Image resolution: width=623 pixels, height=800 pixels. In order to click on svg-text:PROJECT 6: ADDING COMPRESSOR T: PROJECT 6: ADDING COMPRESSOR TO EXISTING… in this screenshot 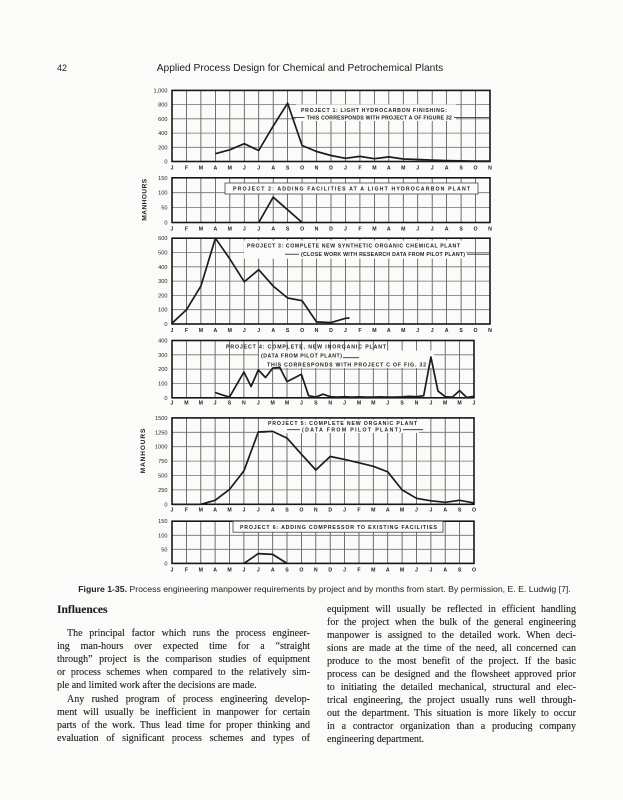, I will do `click(339, 528)`.